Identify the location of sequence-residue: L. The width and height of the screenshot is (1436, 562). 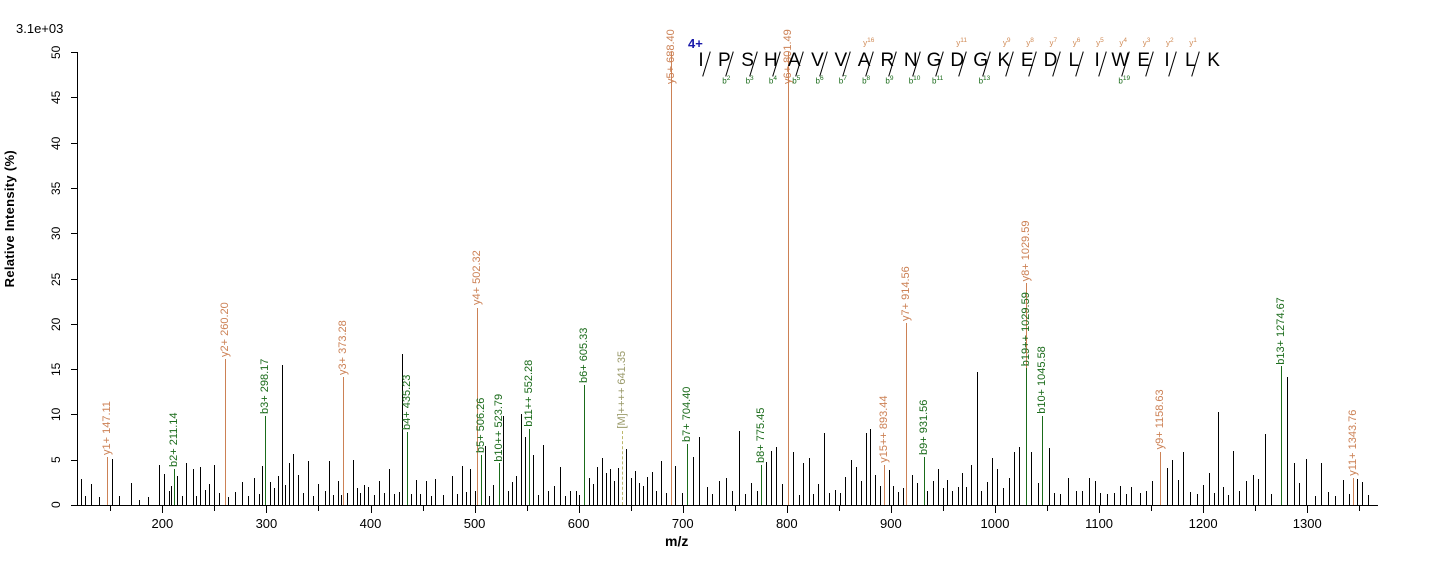
(1074, 60).